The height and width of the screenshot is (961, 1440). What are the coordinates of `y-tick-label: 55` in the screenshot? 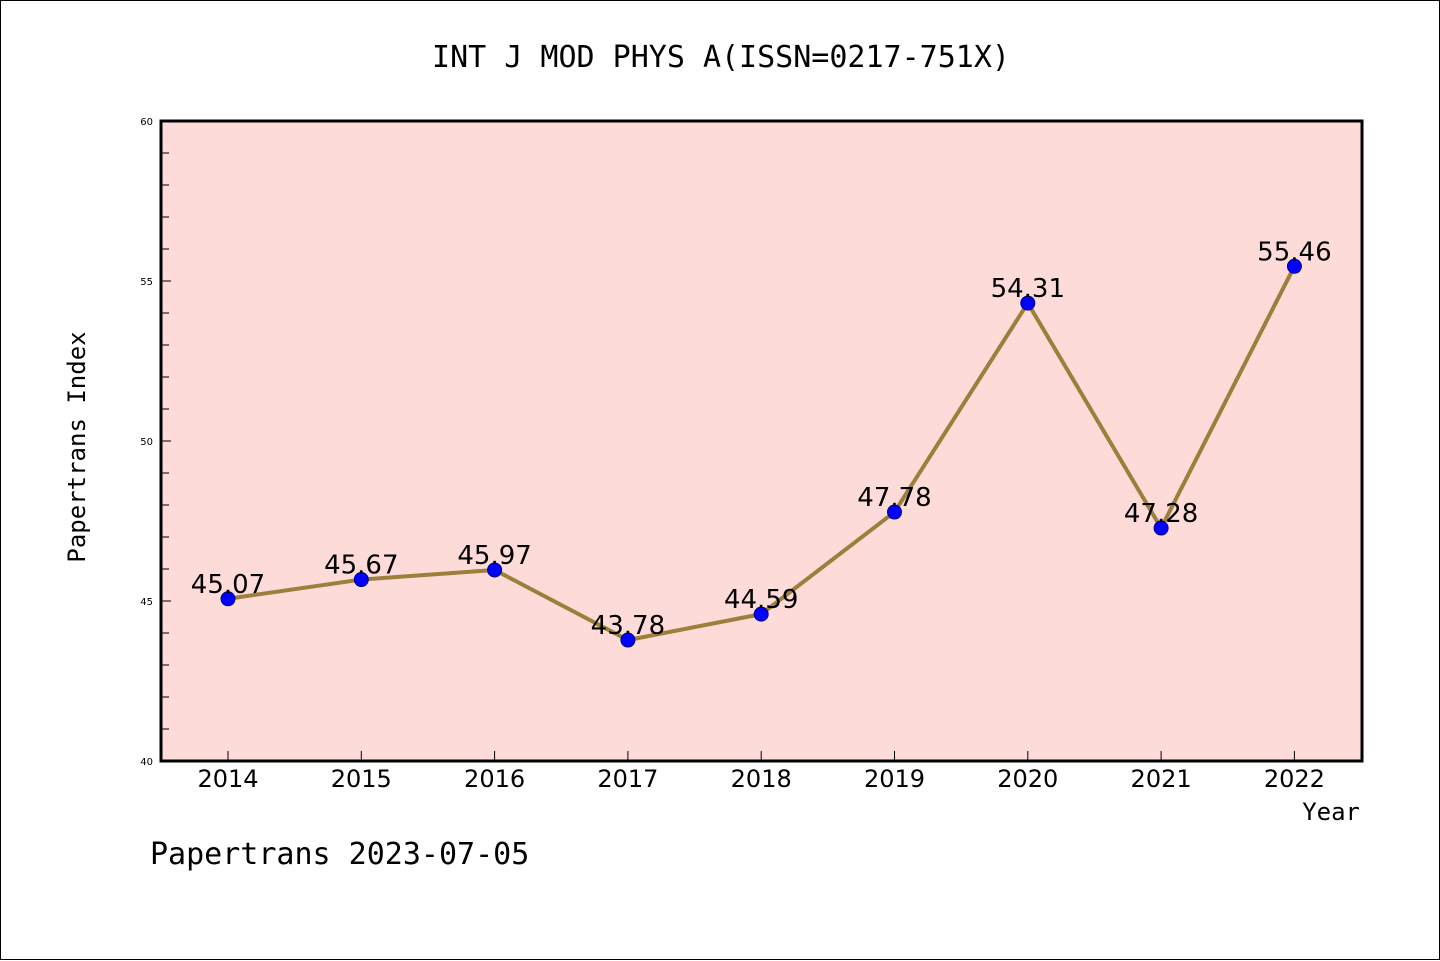 It's located at (146, 282).